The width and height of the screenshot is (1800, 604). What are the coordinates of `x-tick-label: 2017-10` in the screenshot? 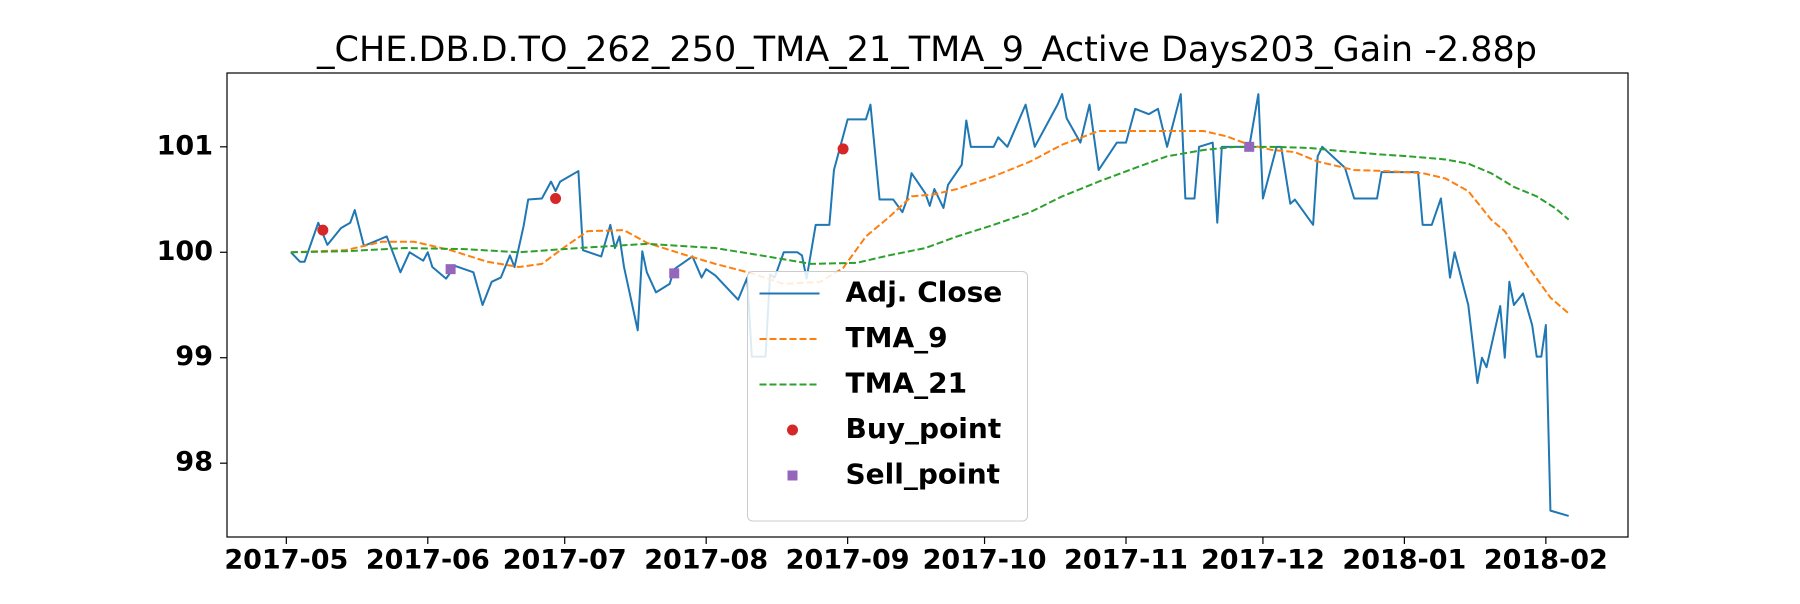 It's located at (985, 560).